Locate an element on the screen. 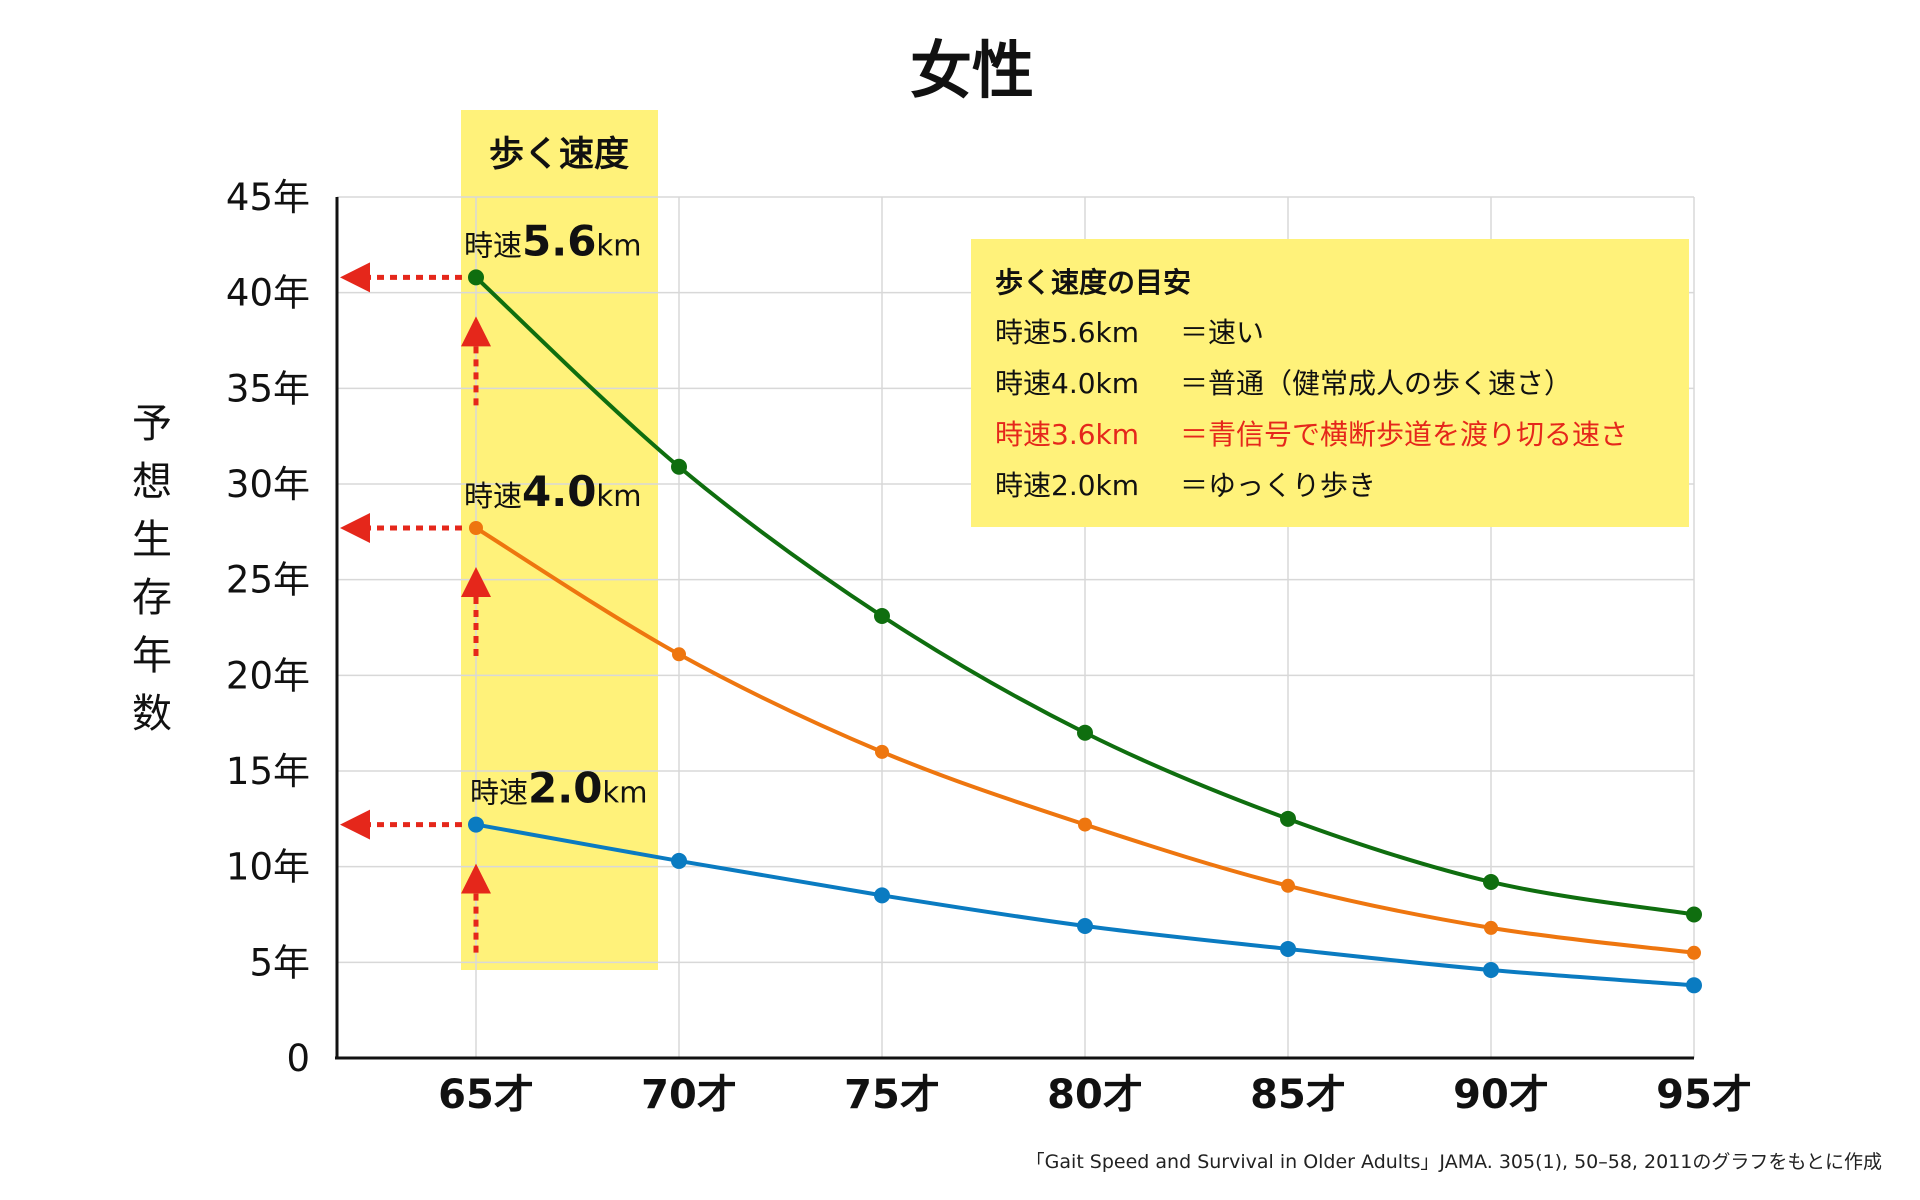  x-tick-label: 95才 is located at coordinates (1704, 1095).